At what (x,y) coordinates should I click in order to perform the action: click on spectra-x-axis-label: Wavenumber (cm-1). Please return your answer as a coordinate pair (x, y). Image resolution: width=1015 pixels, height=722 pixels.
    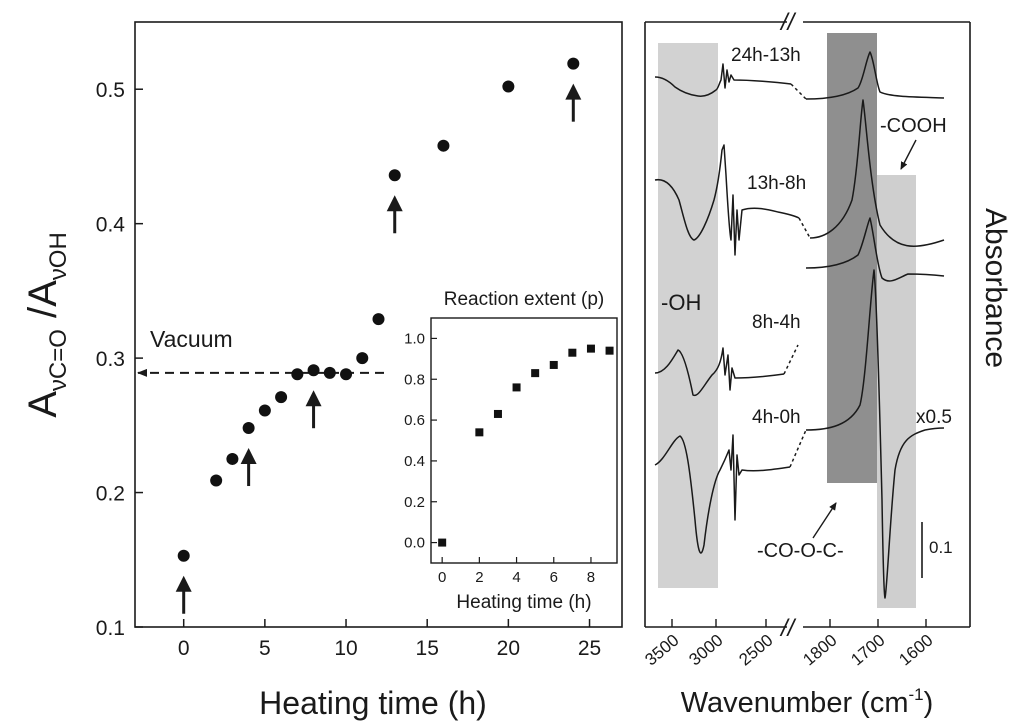
    Looking at the image, I should click on (807, 702).